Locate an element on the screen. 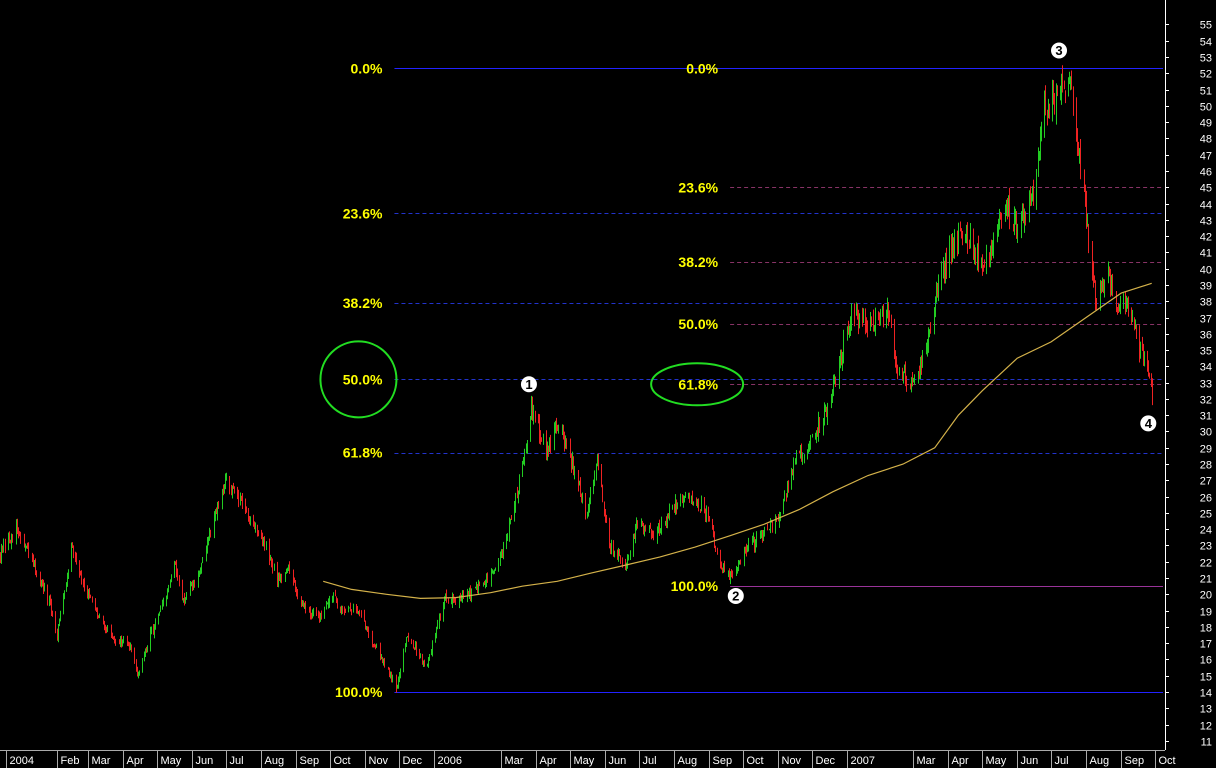 The height and width of the screenshot is (768, 1216). price-tick-label-48: 48 is located at coordinates (1206, 140).